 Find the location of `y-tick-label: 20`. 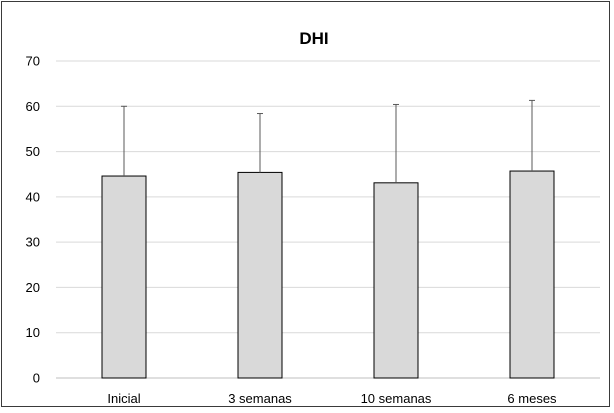

y-tick-label: 20 is located at coordinates (33, 287).